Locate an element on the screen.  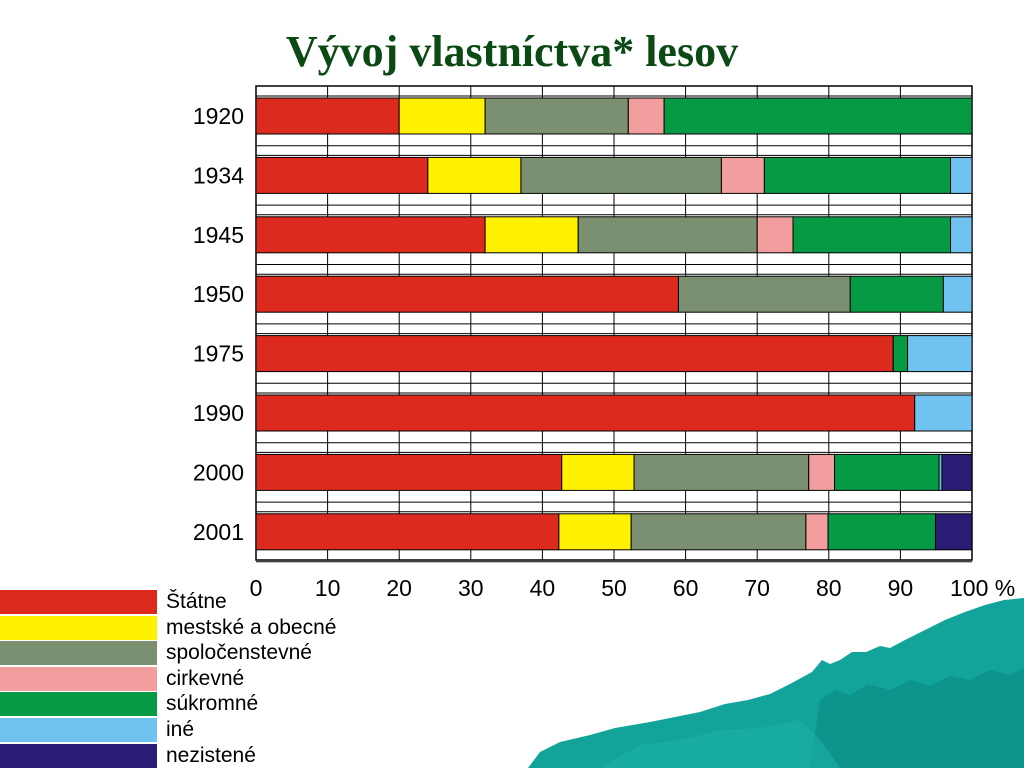
legend-label: súkromné is located at coordinates (212, 704).